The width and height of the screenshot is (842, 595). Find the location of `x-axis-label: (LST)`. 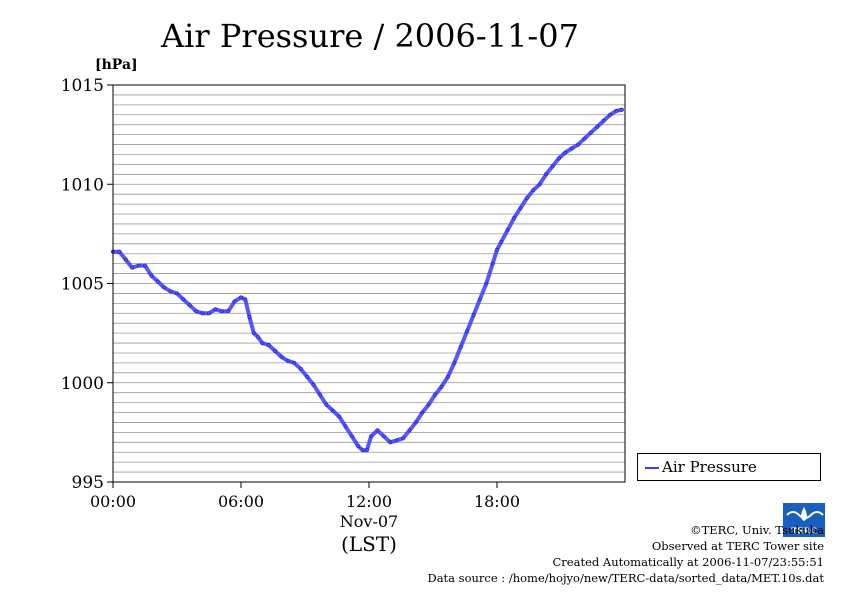

x-axis-label: (LST) is located at coordinates (369, 544).